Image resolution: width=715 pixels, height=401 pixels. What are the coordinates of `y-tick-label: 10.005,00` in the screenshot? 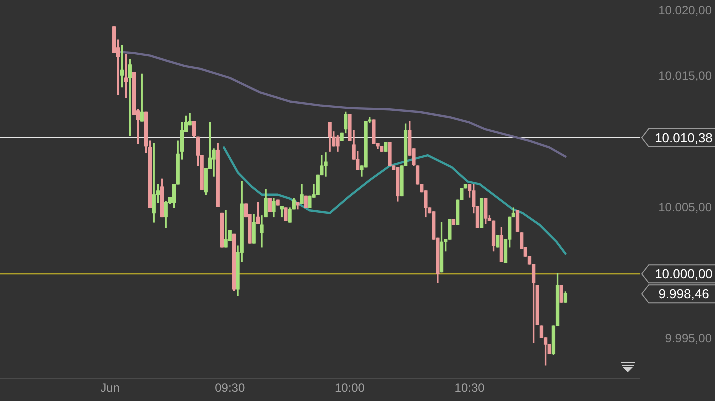 It's located at (685, 207).